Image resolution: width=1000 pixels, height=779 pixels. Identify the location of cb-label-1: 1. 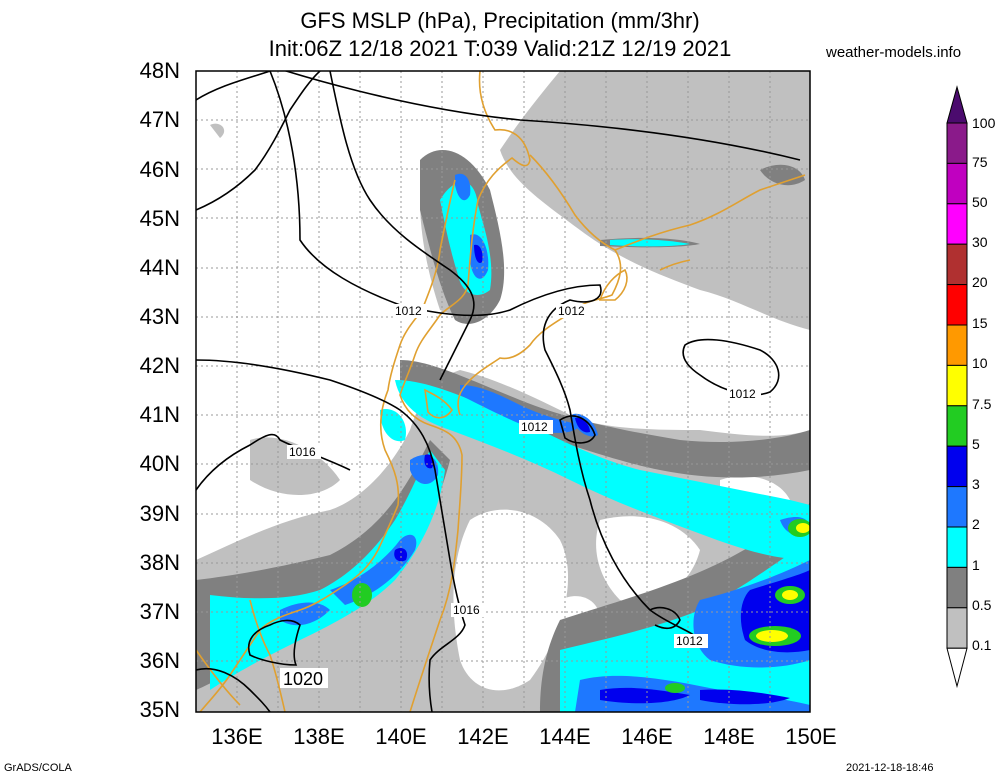
(976, 565).